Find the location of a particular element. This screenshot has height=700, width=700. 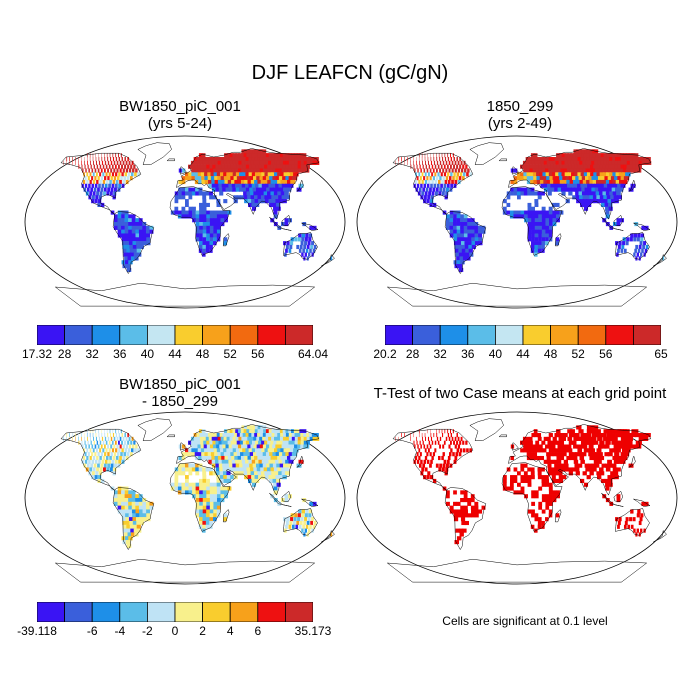

colorbar-tick-label: 65 is located at coordinates (661, 354).